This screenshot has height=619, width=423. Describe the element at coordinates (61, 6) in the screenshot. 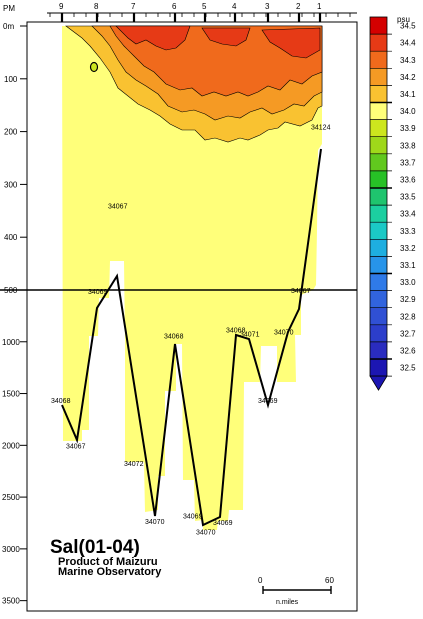

I see `station-label: 9` at that location.